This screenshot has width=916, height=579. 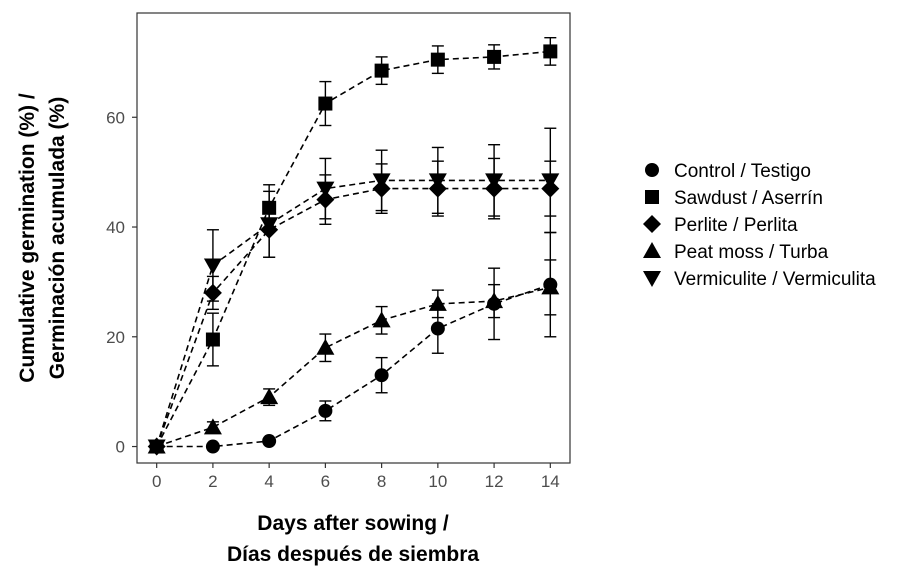 I want to click on legend-item-peat-moss: Peat moss / Turba, so click(x=736, y=252).